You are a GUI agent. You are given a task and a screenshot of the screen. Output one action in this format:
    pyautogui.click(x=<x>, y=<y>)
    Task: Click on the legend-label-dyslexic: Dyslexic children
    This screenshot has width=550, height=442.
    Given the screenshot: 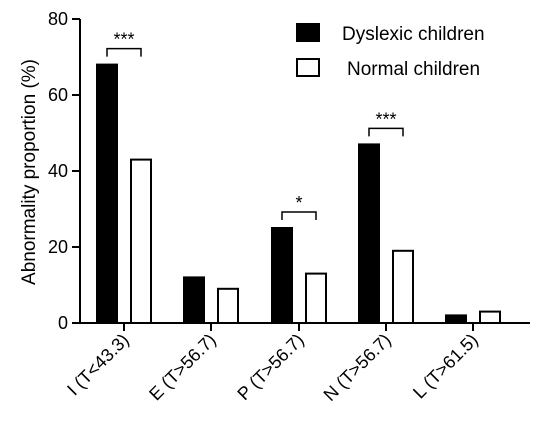 What is the action you would take?
    pyautogui.click(x=413, y=34)
    